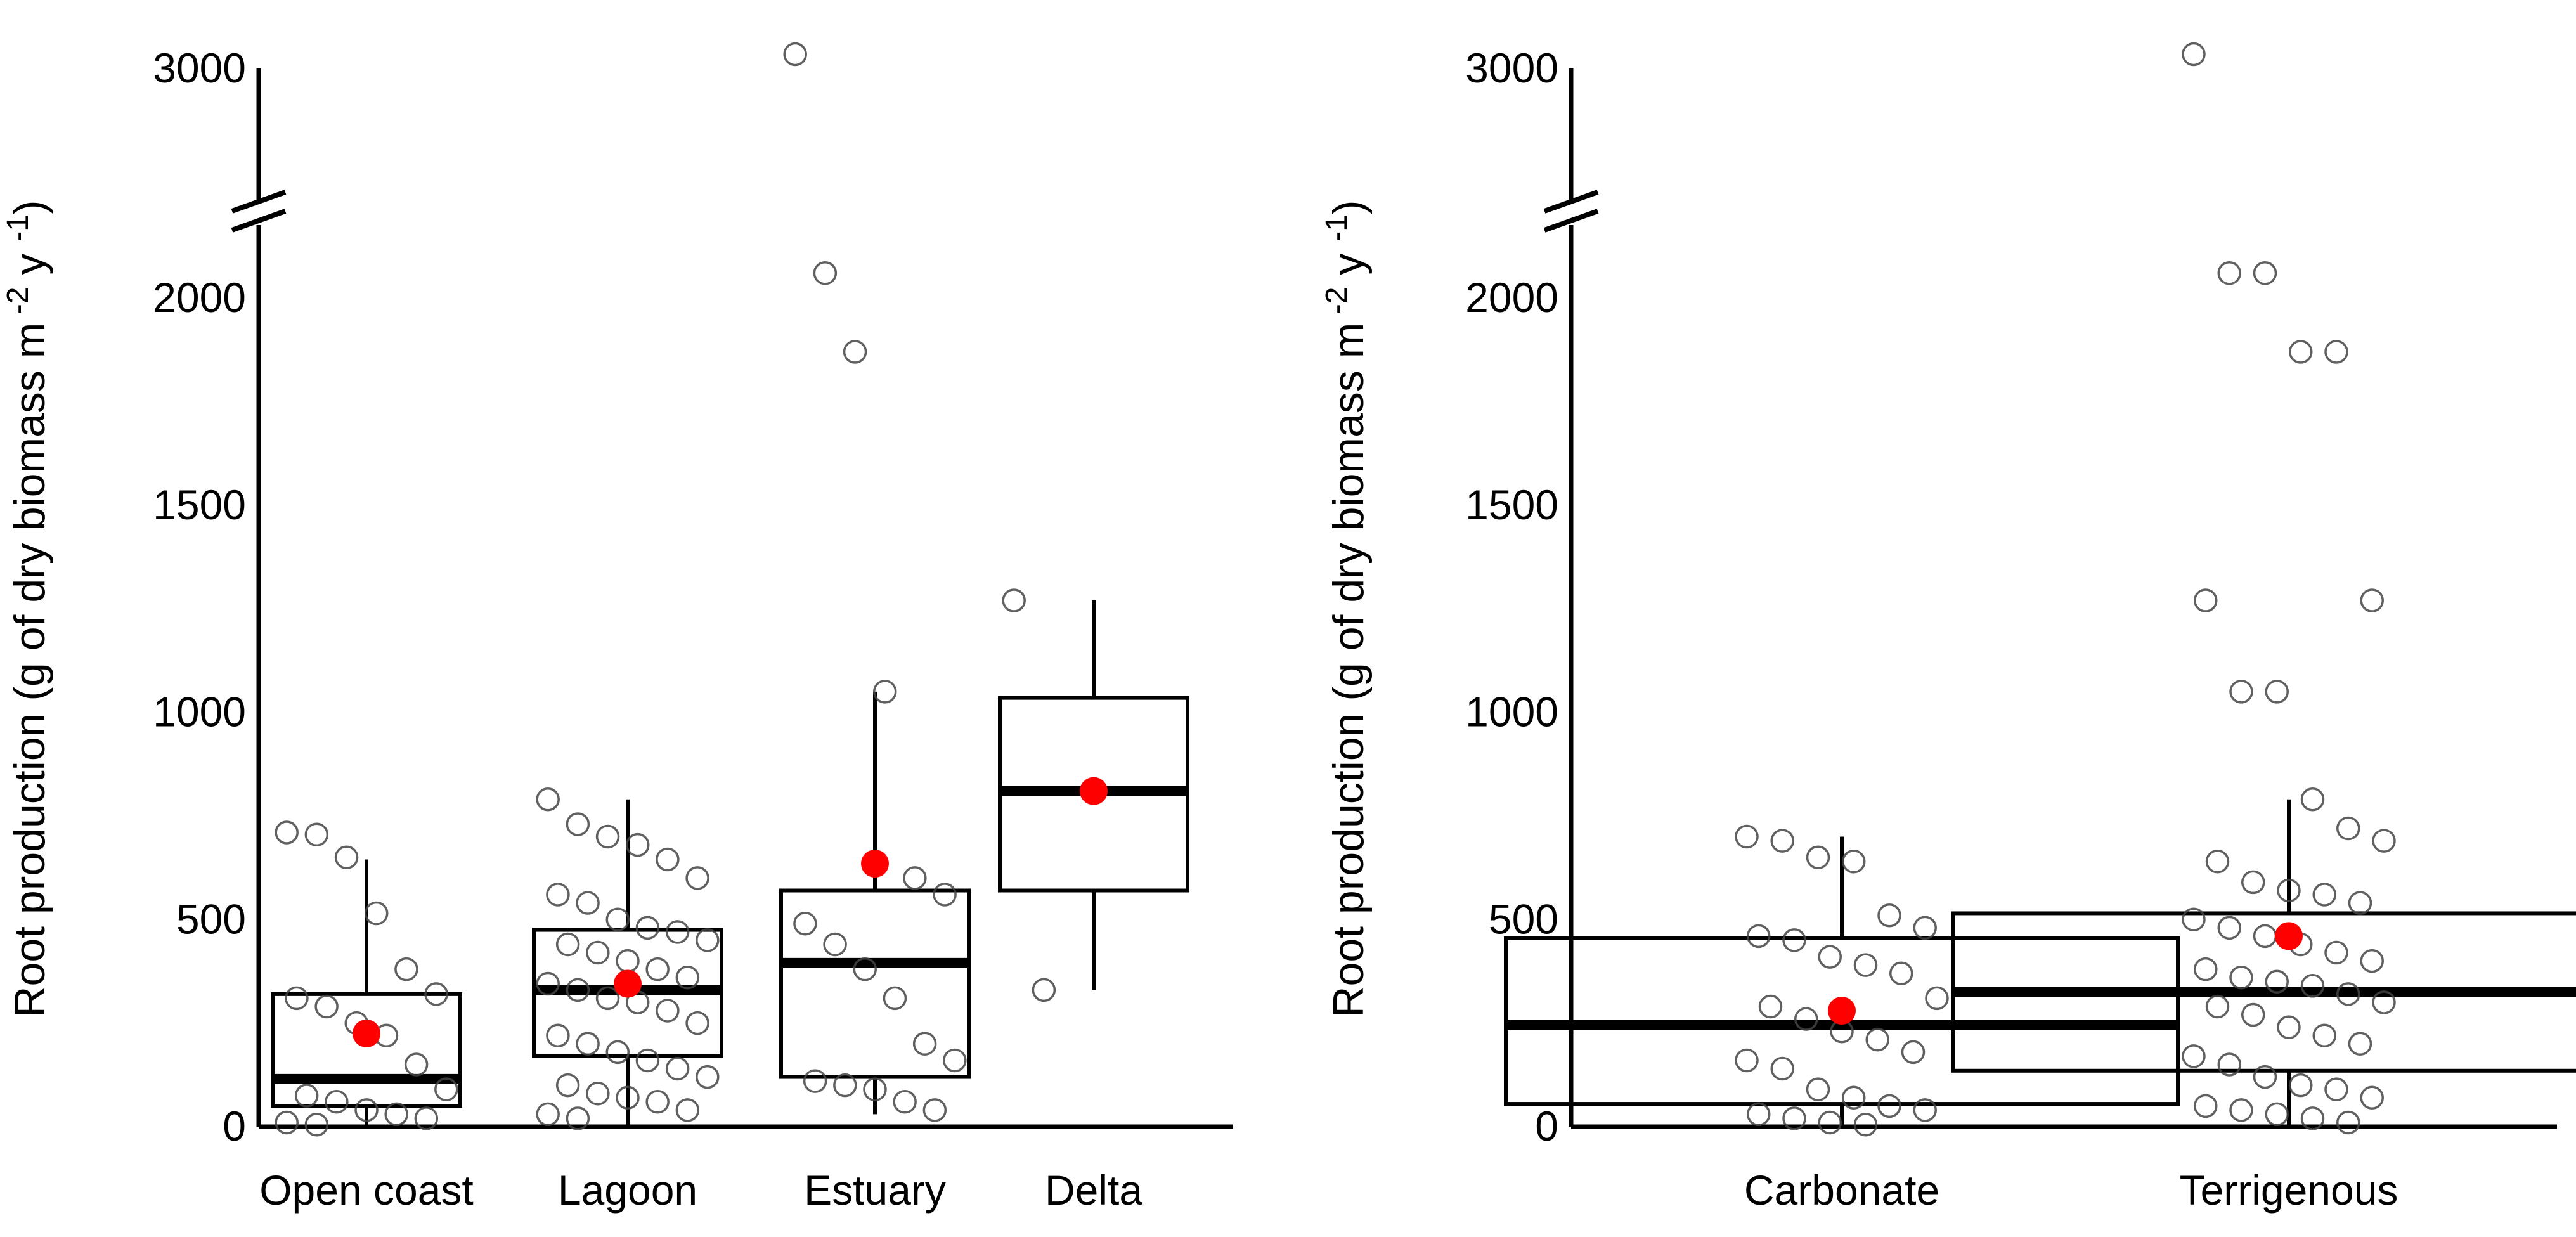 The width and height of the screenshot is (2576, 1237). What do you see at coordinates (199, 297) in the screenshot?
I see `y-tick-label: 2000` at bounding box center [199, 297].